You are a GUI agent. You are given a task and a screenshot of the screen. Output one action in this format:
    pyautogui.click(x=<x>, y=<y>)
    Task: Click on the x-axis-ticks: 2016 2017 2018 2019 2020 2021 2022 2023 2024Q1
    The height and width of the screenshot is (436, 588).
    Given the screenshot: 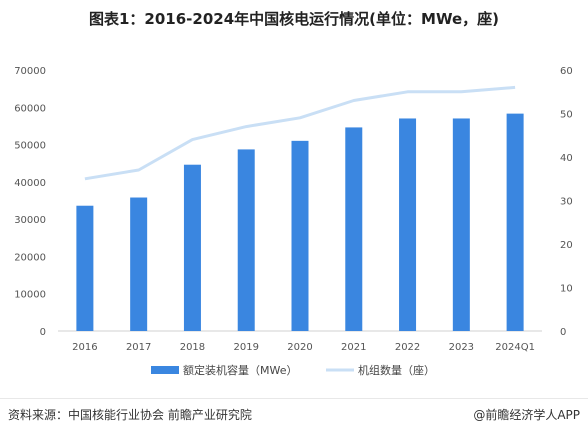 What is the action you would take?
    pyautogui.click(x=303, y=347)
    